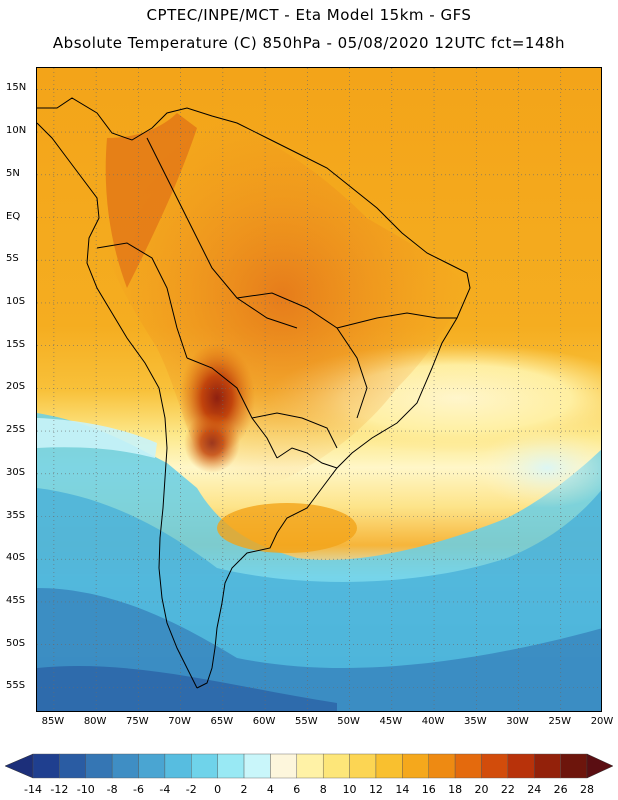 The image size is (618, 800). Describe the element at coordinates (391, 721) in the screenshot. I see `lon-label: 45W` at that location.